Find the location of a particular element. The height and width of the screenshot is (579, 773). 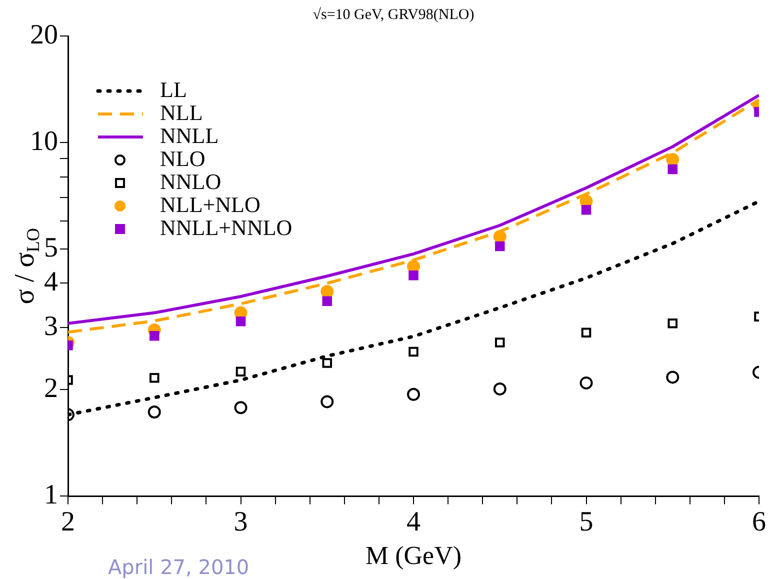

y-tick-label: 2 is located at coordinates (51, 388).